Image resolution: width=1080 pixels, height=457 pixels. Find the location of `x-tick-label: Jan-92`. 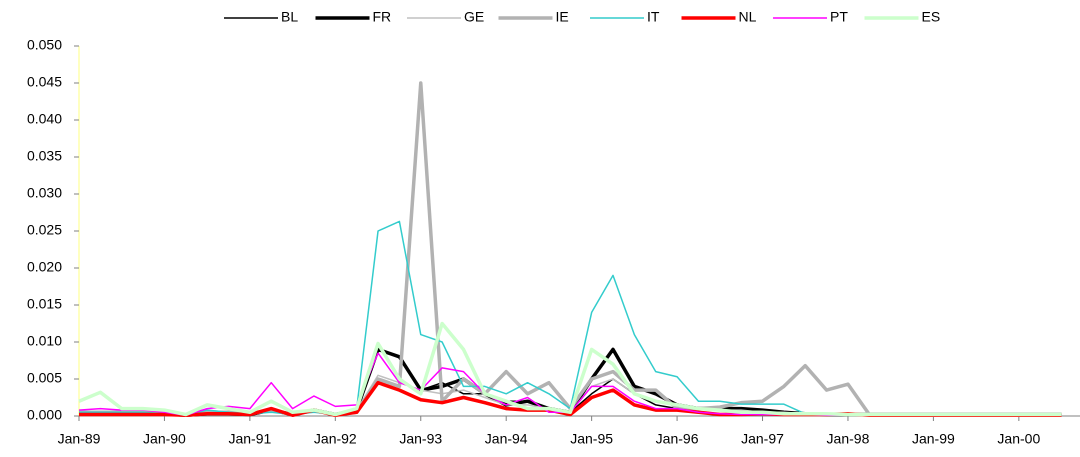

x-tick-label: Jan-92 is located at coordinates (335, 439).